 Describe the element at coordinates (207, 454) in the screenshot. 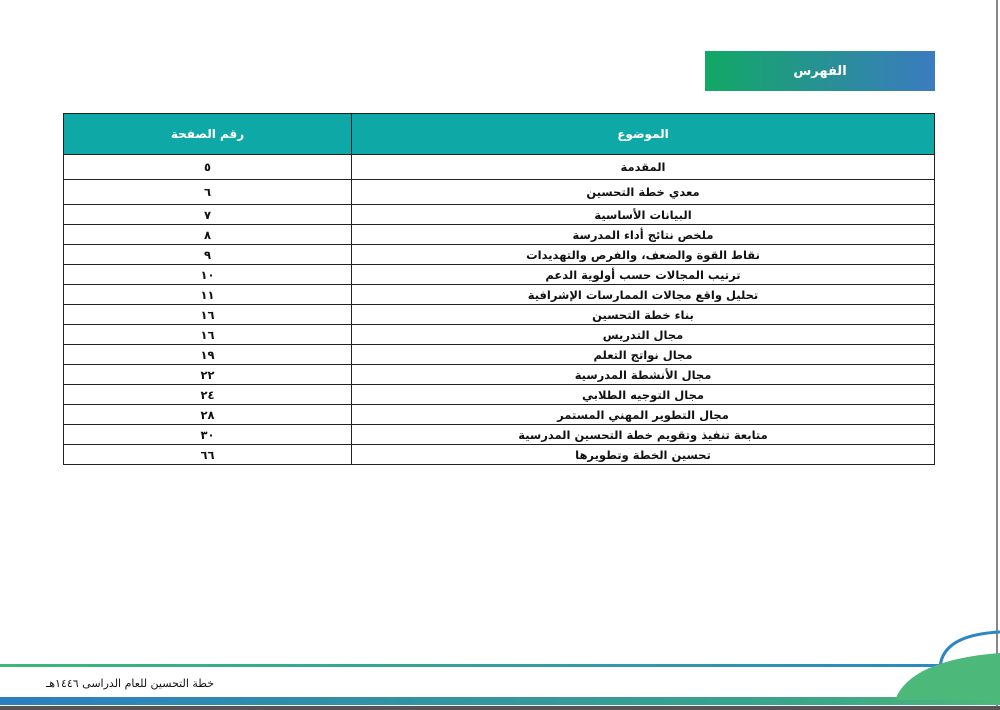

I see `page-number-cell: ٦٦` at that location.